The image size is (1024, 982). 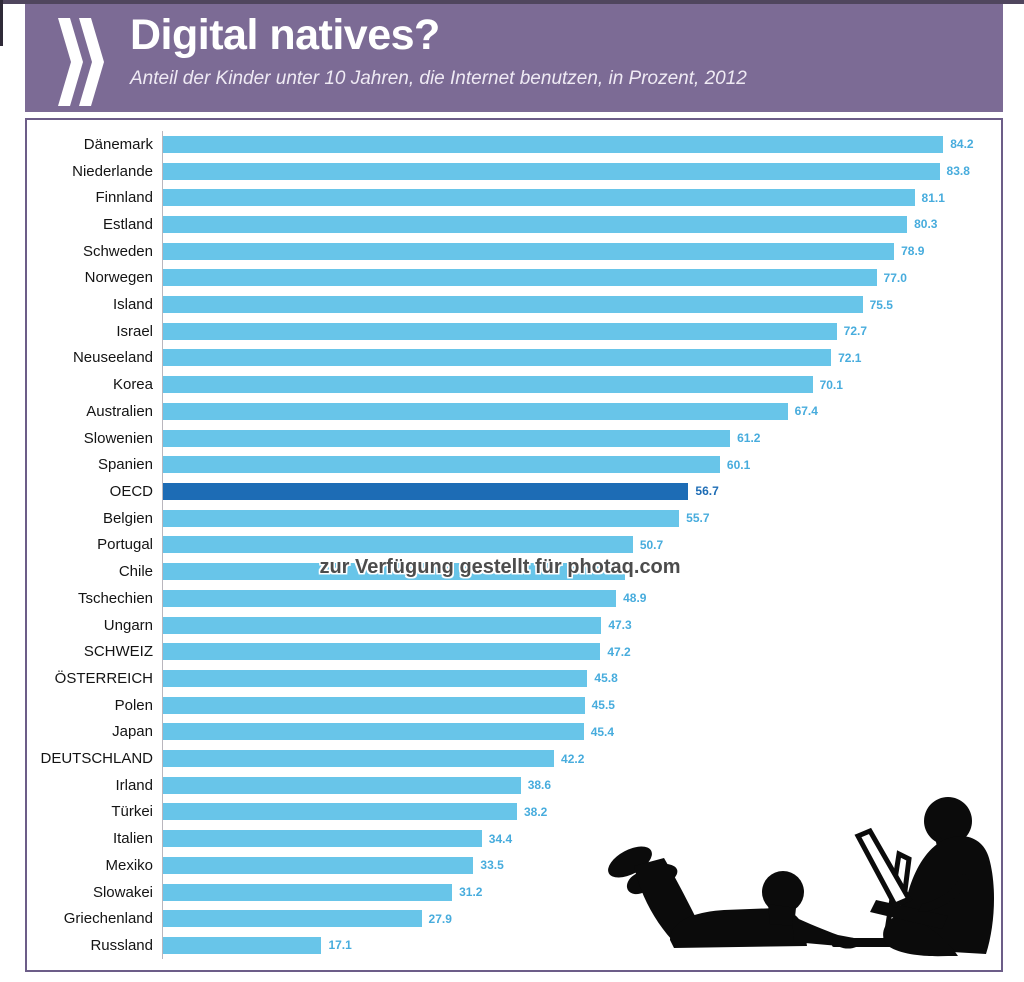 What do you see at coordinates (115, 598) in the screenshot?
I see `bar-label: Tschechien` at bounding box center [115, 598].